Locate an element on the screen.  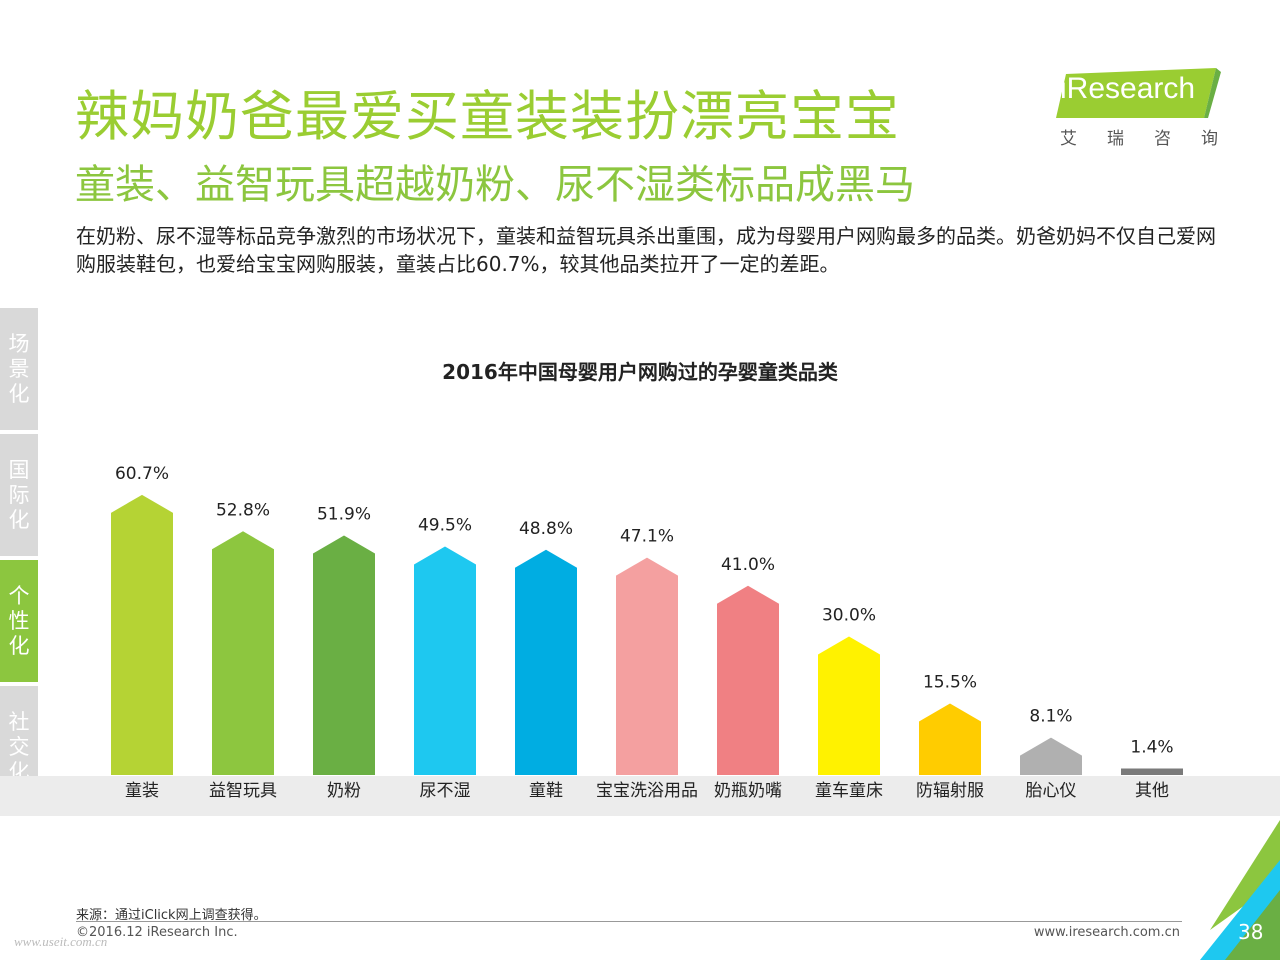
category-label: 益智玩具 is located at coordinates (243, 791).